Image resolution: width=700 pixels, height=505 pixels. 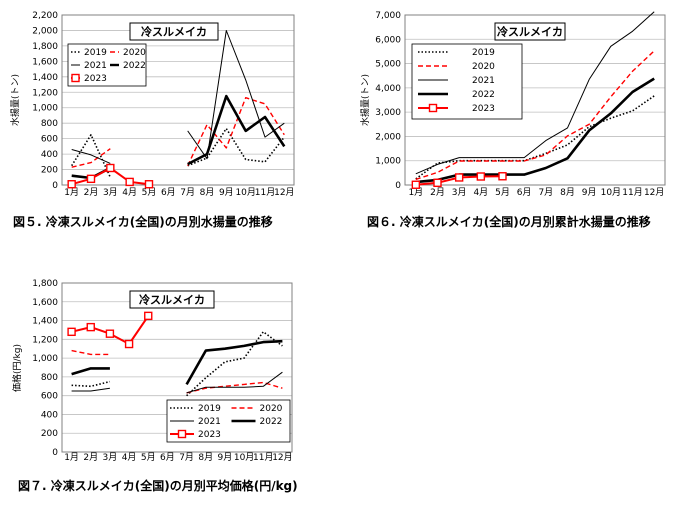 What do you see at coordinates (143, 221) in the screenshot?
I see `figure-caption: 図５. 冷凍スルメイカ(全国)の月別水揚量の推移` at bounding box center [143, 221].